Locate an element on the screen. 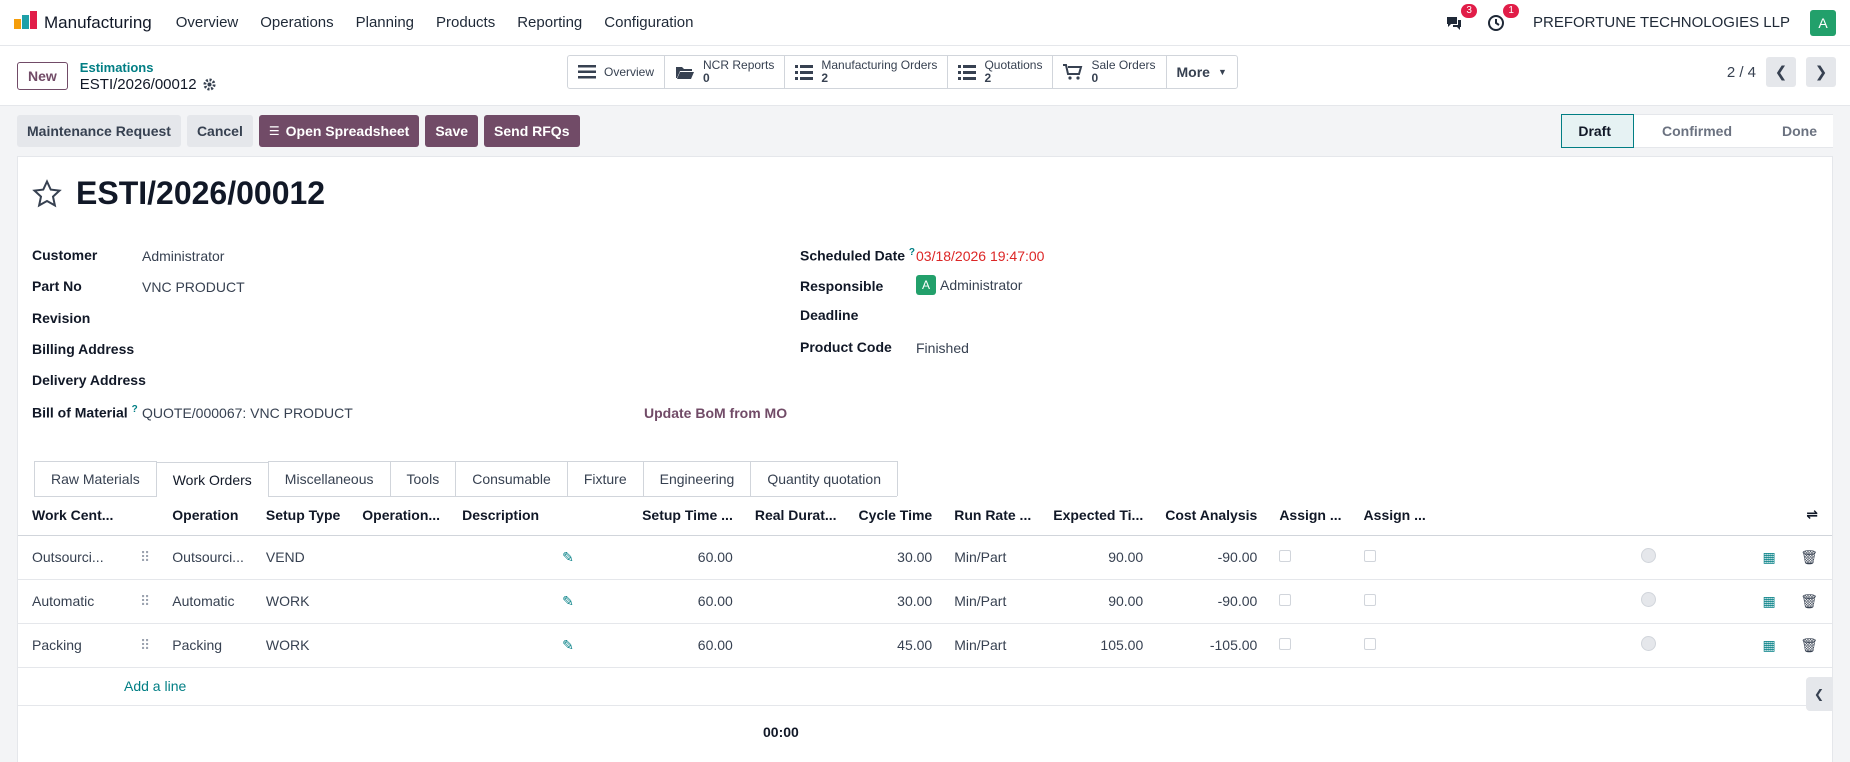 This screenshot has width=1850, height=762. tab-fixture: Fixture is located at coordinates (605, 478).